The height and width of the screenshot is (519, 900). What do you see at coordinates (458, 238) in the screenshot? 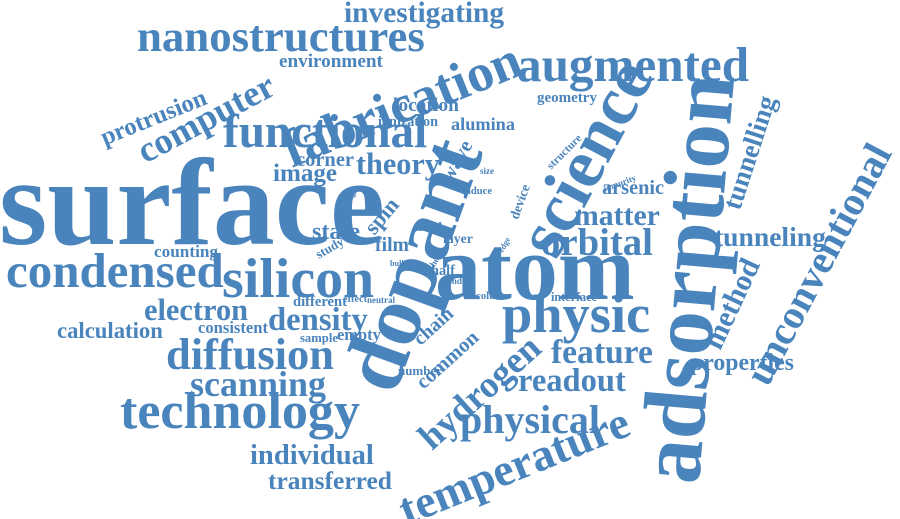
I see `word-layer: layer` at bounding box center [458, 238].